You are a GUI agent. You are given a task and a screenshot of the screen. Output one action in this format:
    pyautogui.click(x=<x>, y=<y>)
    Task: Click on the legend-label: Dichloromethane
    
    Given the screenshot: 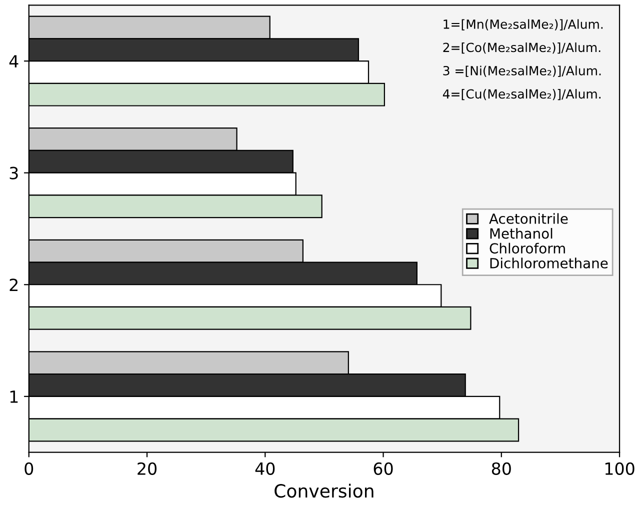 What is the action you would take?
    pyautogui.click(x=549, y=263)
    